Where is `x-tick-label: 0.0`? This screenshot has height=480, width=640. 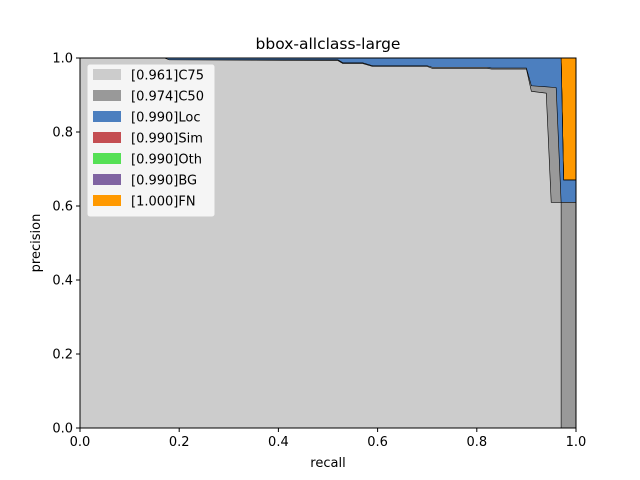 x-tick-label: 0.0 is located at coordinates (80, 442).